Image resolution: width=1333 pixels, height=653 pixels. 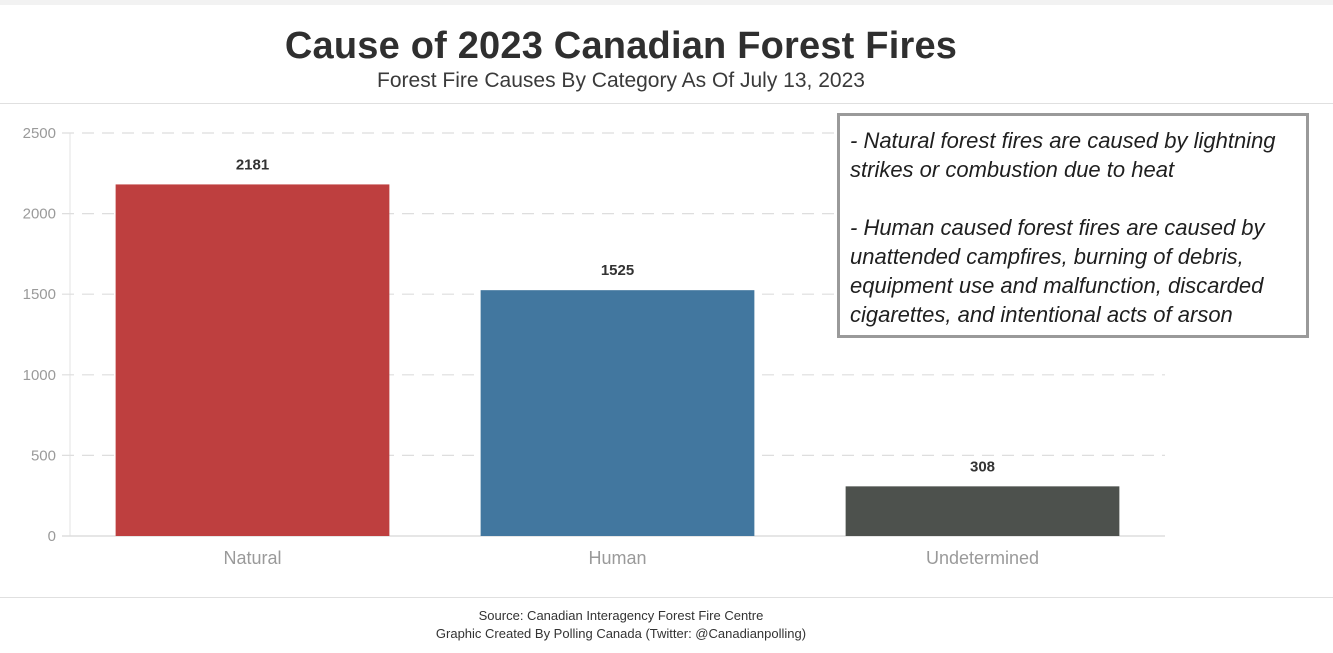 What do you see at coordinates (982, 466) in the screenshot?
I see `data-label: 308` at bounding box center [982, 466].